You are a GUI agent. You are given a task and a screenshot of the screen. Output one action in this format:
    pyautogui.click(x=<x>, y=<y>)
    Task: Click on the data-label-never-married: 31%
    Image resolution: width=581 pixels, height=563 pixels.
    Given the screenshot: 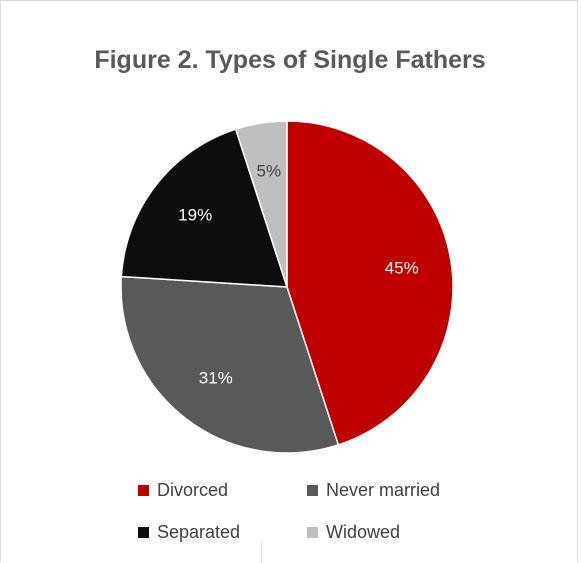 What is the action you would take?
    pyautogui.click(x=216, y=377)
    